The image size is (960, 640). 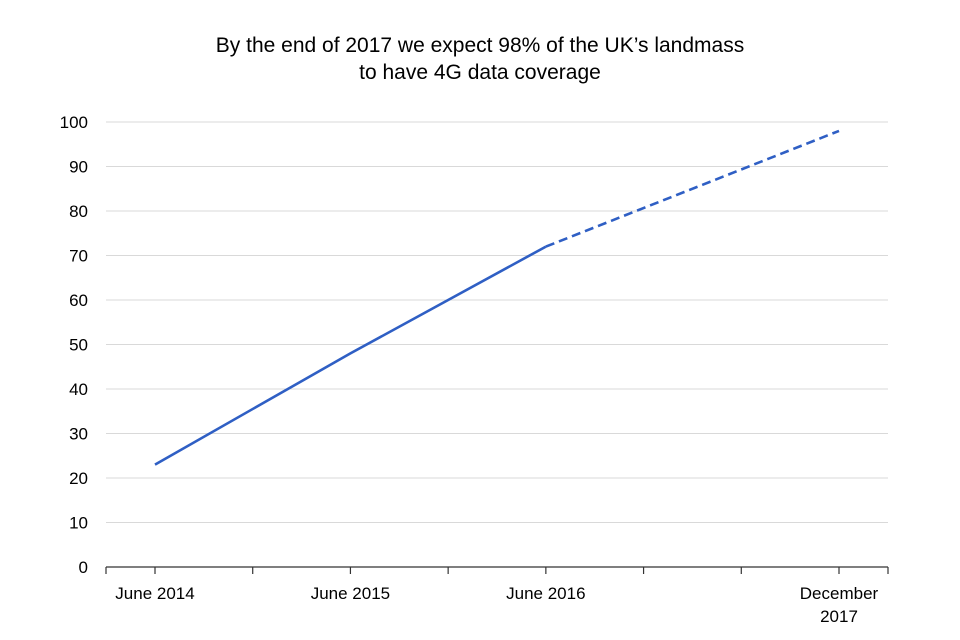 What do you see at coordinates (83, 567) in the screenshot?
I see `y-tick-label: 0` at bounding box center [83, 567].